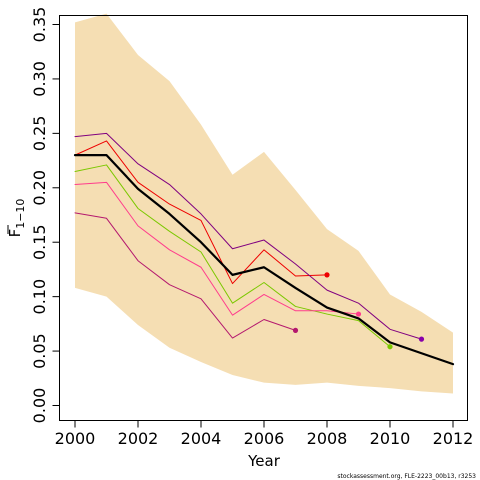  Describe the element at coordinates (39, 297) in the screenshot. I see `y-tick-label: 0.10` at that location.